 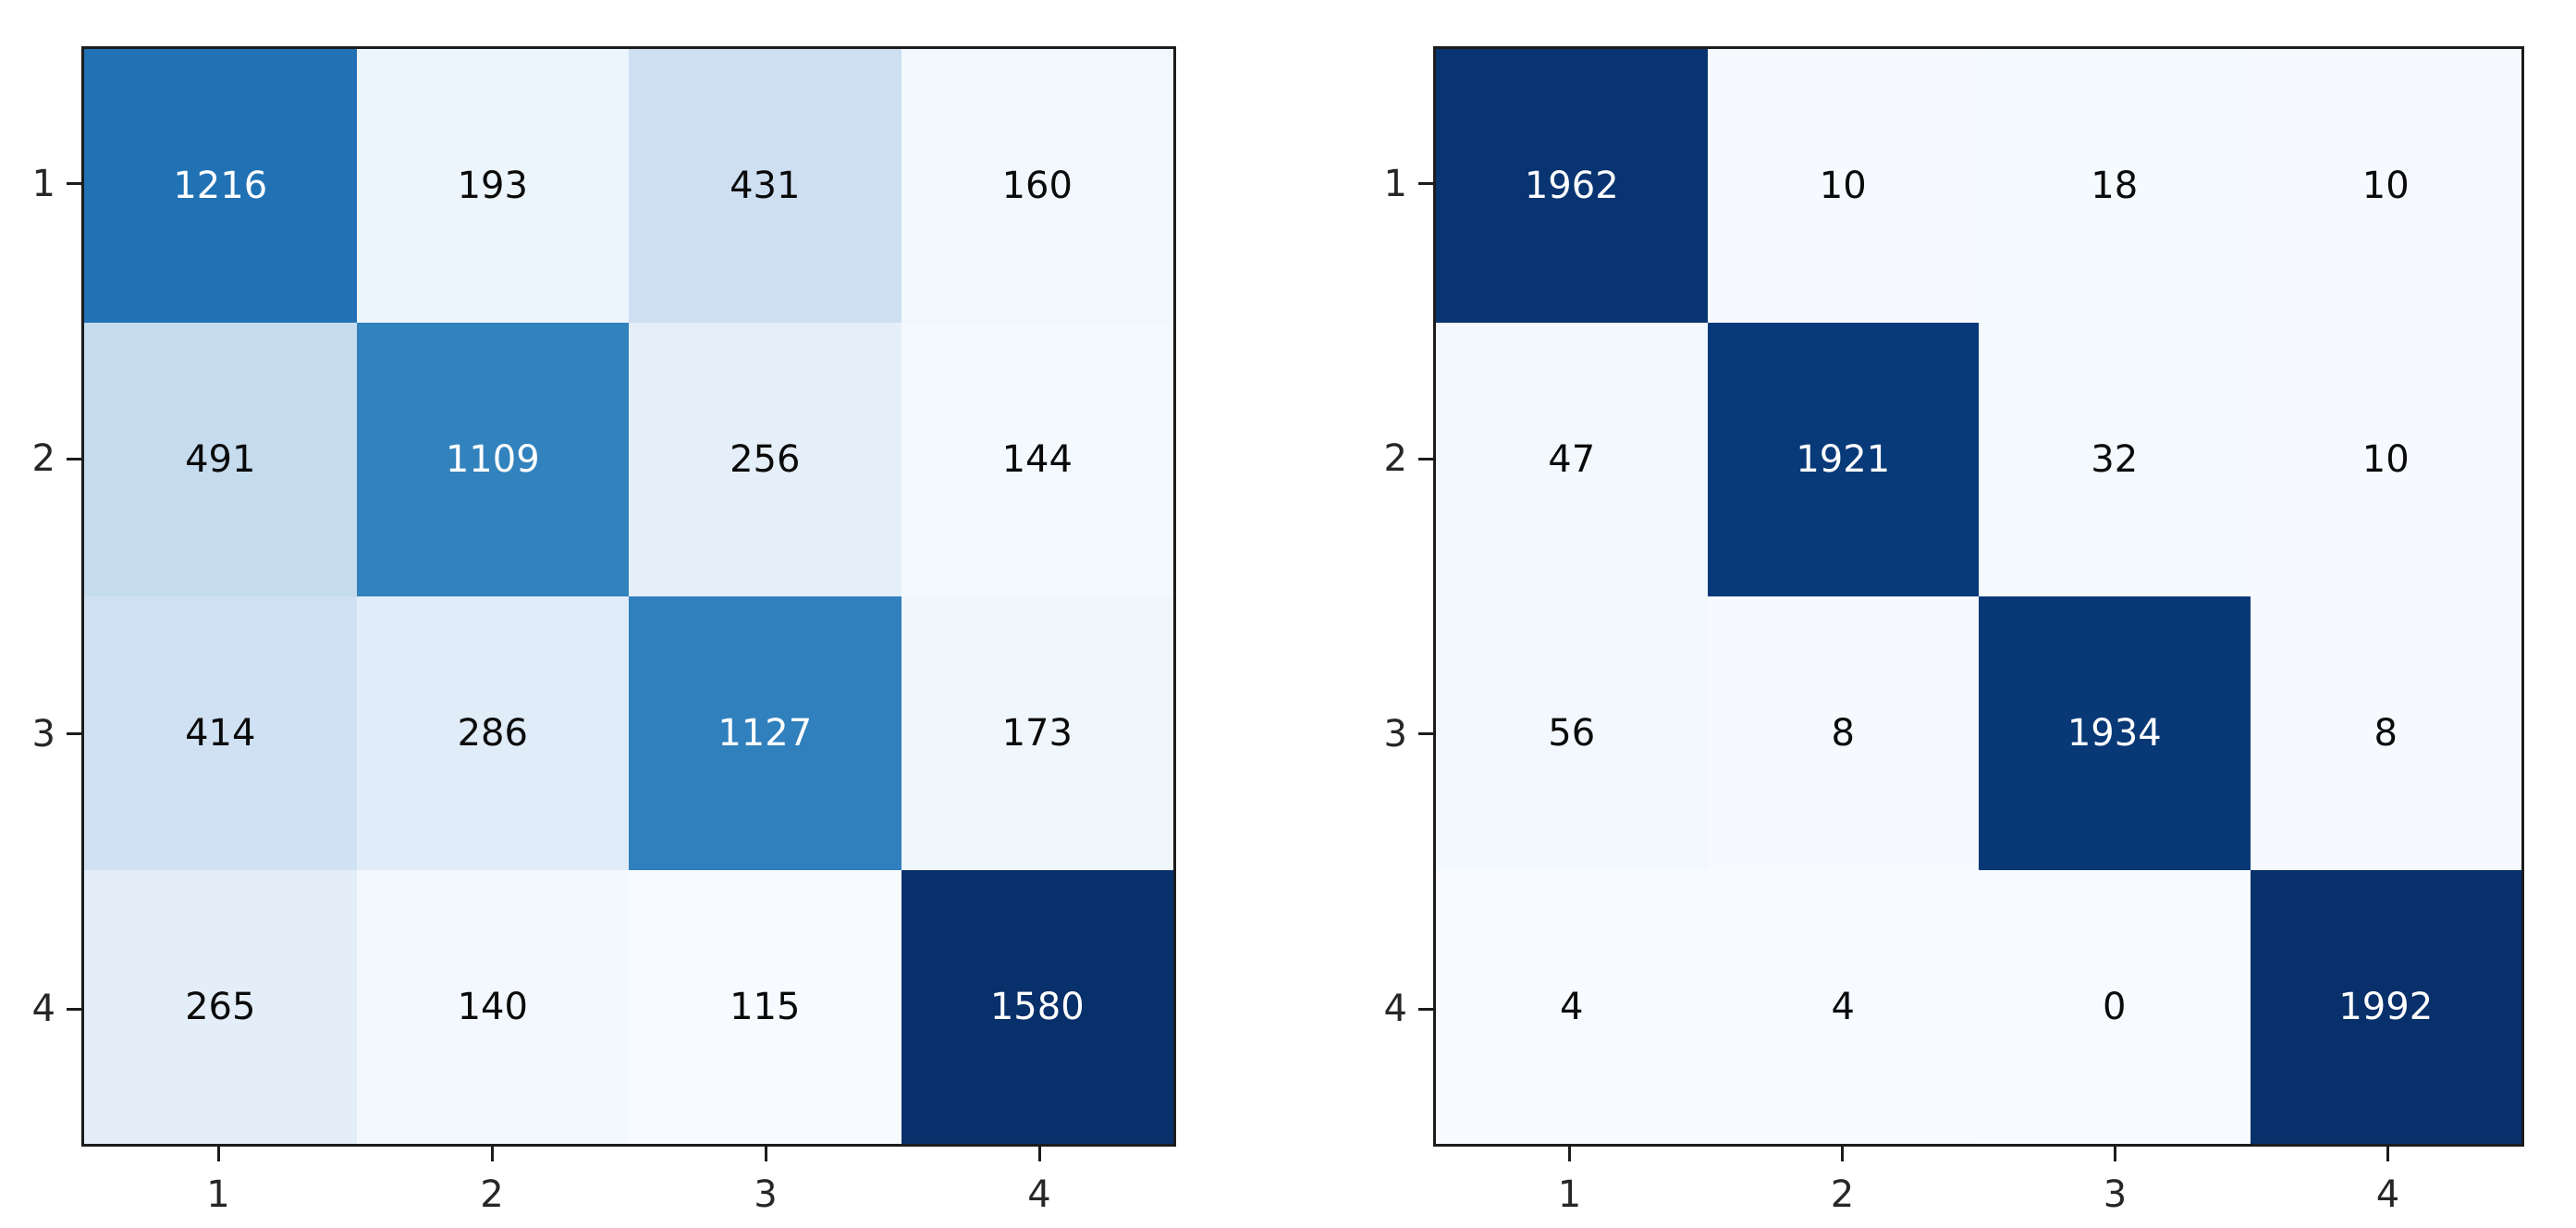 I want to click on confusion-matrix-right-x-tick-label-2: 2, so click(x=1843, y=1194).